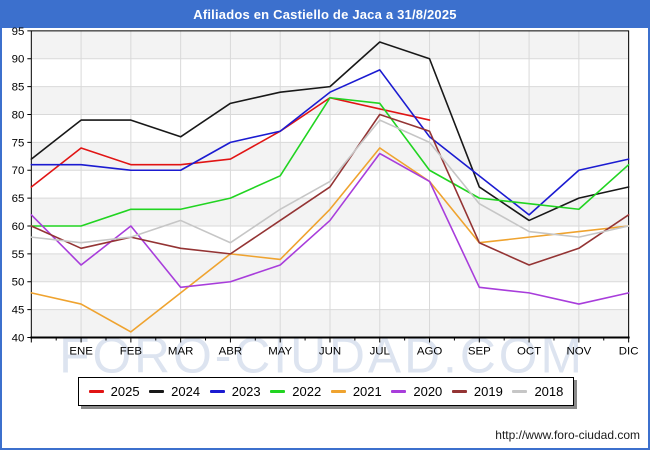  I want to click on legend-item-2023: 2023, so click(235, 391).